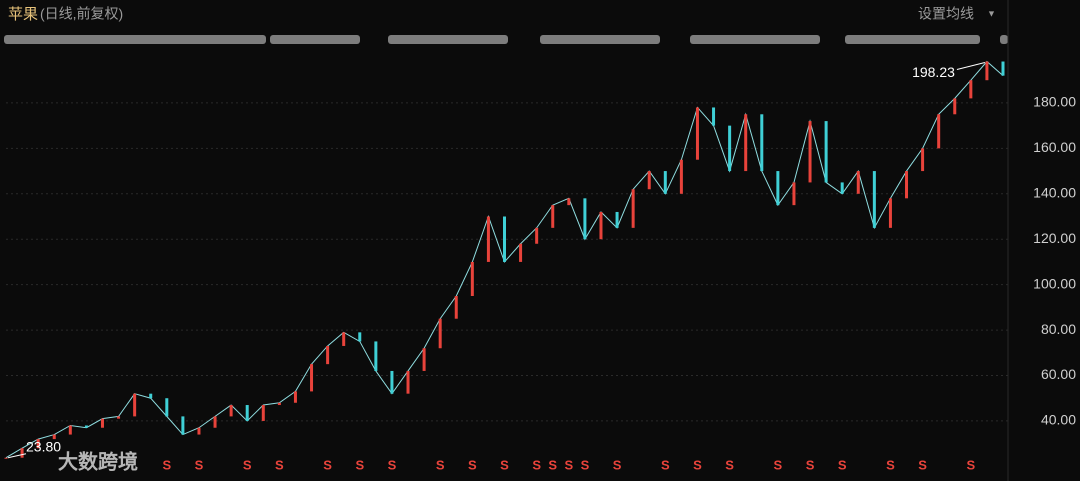 The height and width of the screenshot is (481, 1080). What do you see at coordinates (1054, 102) in the screenshot?
I see `y-tick-label: 180.00` at bounding box center [1054, 102].